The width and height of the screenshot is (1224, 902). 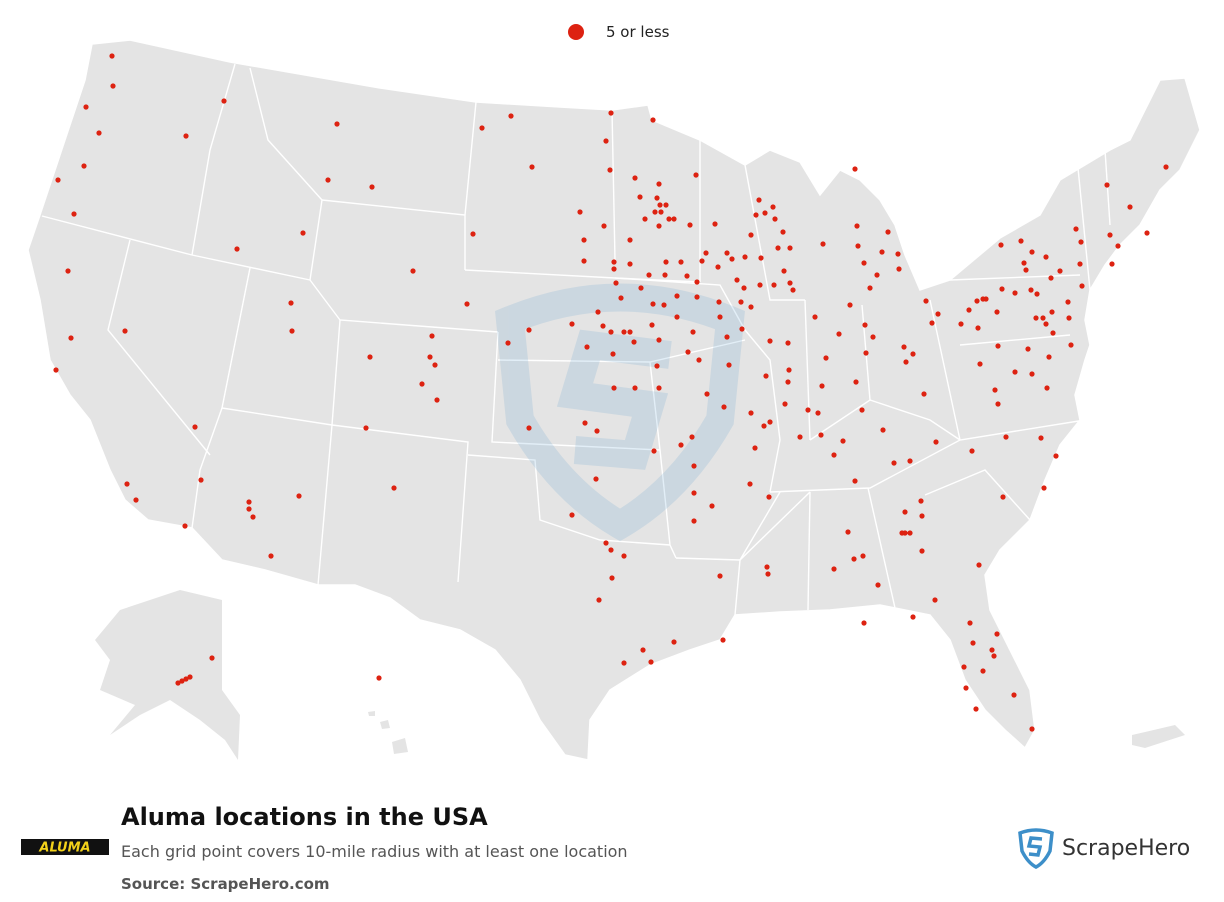 I want to click on scrapehero-shield-icon, so click(x=1036, y=848).